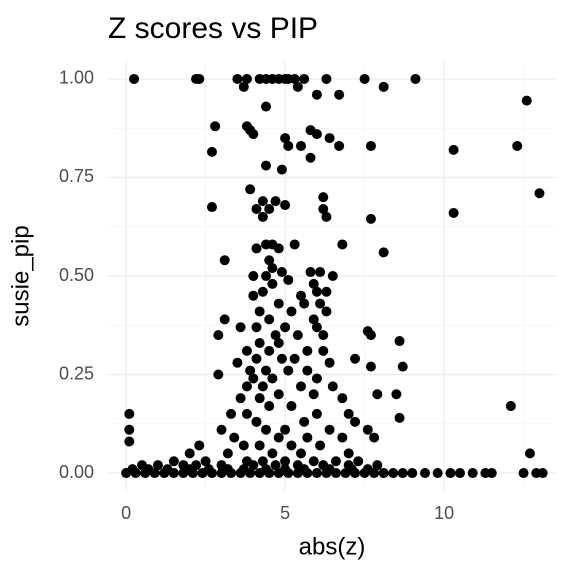 This screenshot has width=576, height=576. What do you see at coordinates (76, 472) in the screenshot?
I see `y-tick-label: 0.00` at bounding box center [76, 472].